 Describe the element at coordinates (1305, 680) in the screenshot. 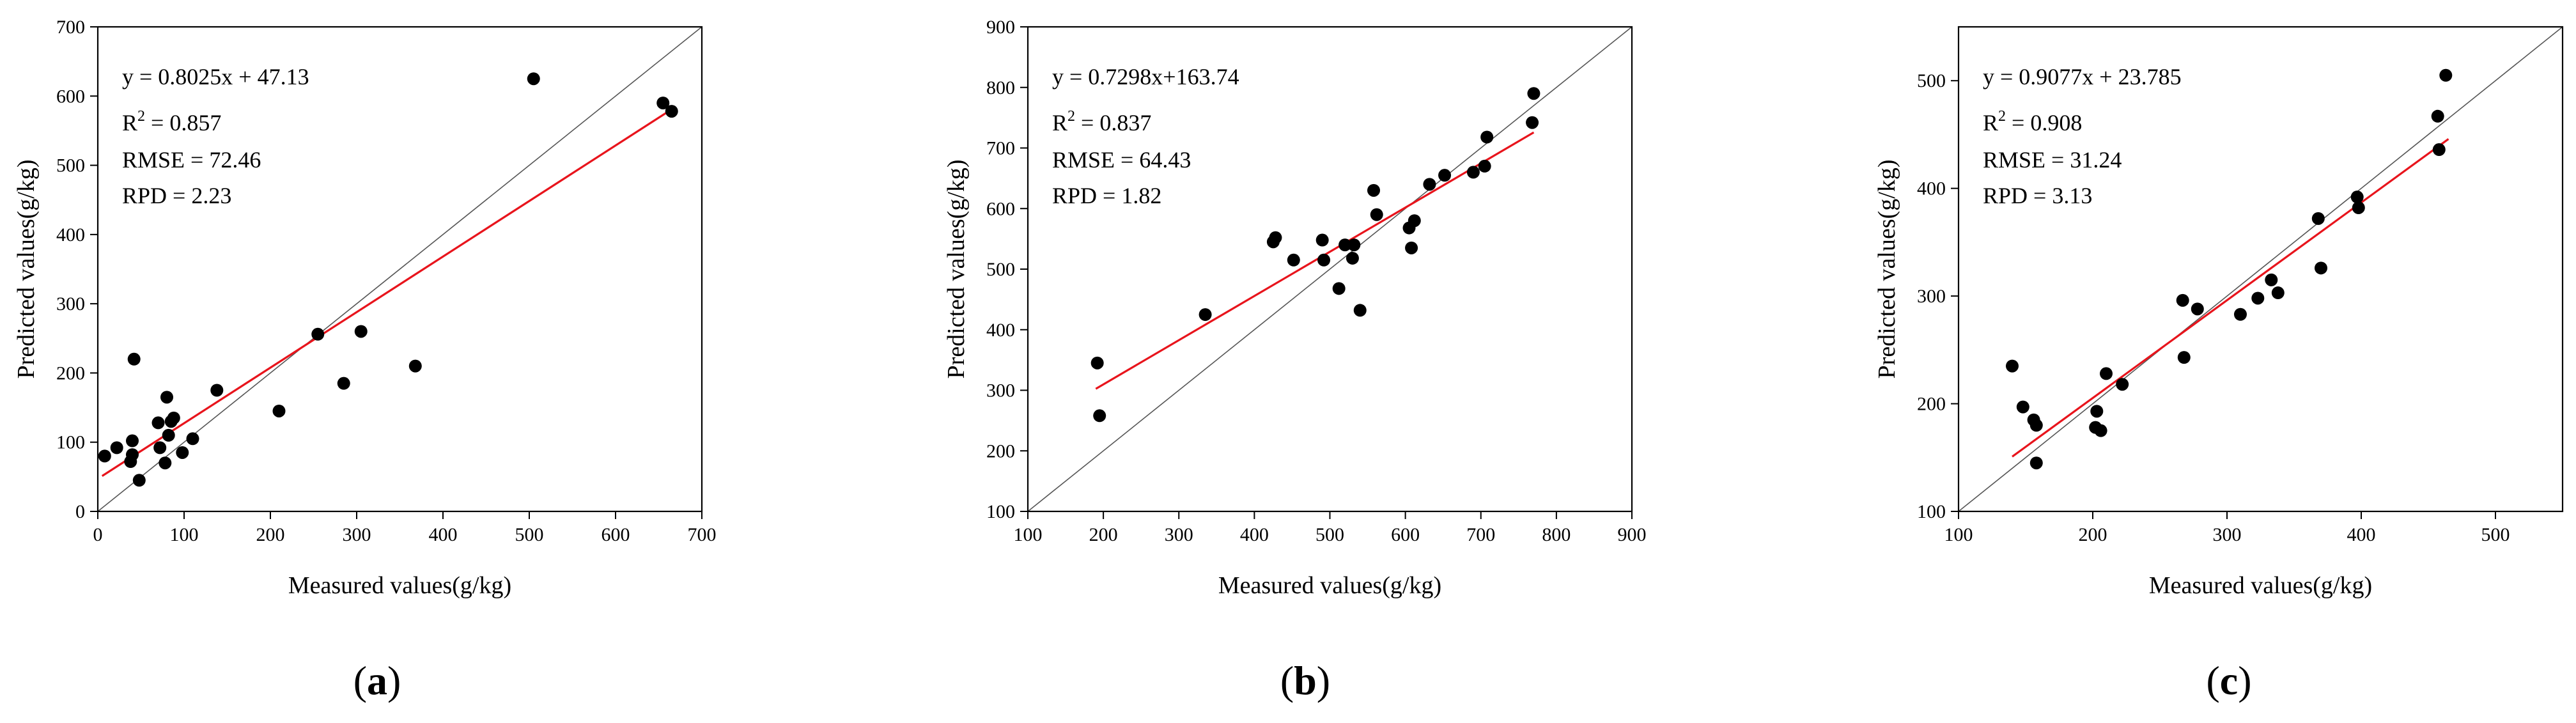

I see `panel-label-letter: b` at that location.